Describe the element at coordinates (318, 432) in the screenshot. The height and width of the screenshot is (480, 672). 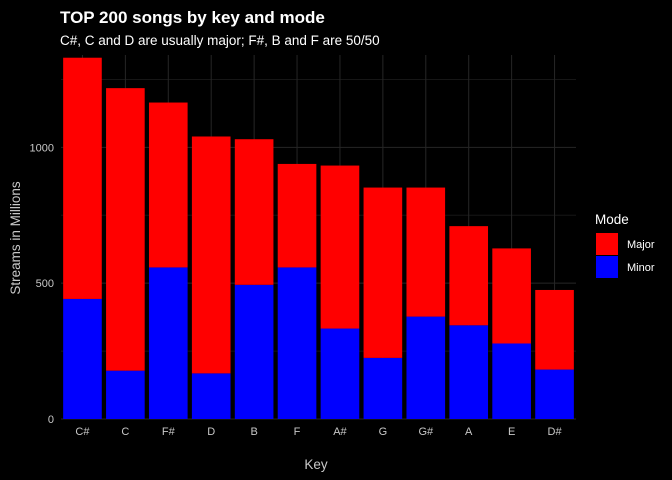
I see `x-axis-ticks: C# C F# D B F A# G G# A E D#` at that location.